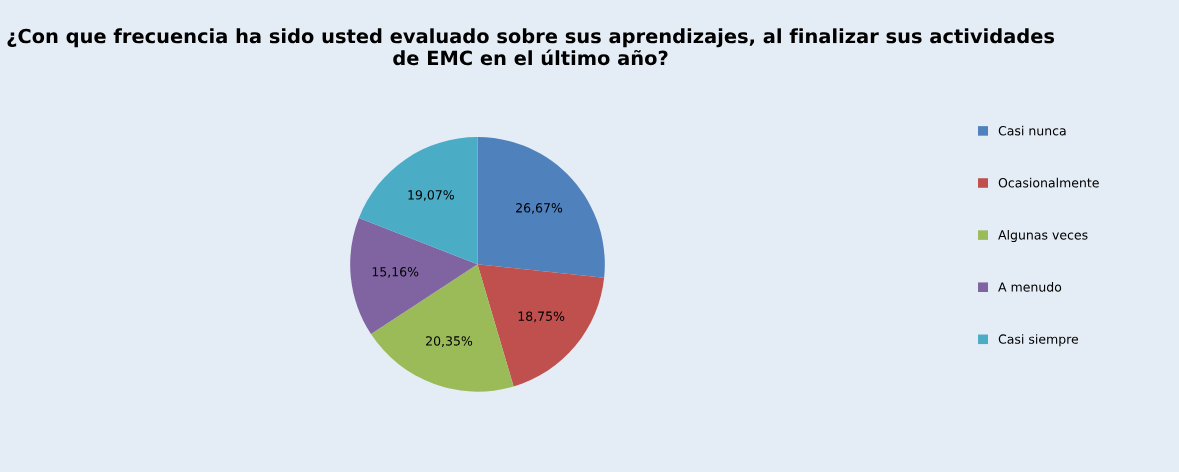 This screenshot has height=472, width=1179. Describe the element at coordinates (1043, 236) in the screenshot. I see `legend-label: Algunas veces` at that location.